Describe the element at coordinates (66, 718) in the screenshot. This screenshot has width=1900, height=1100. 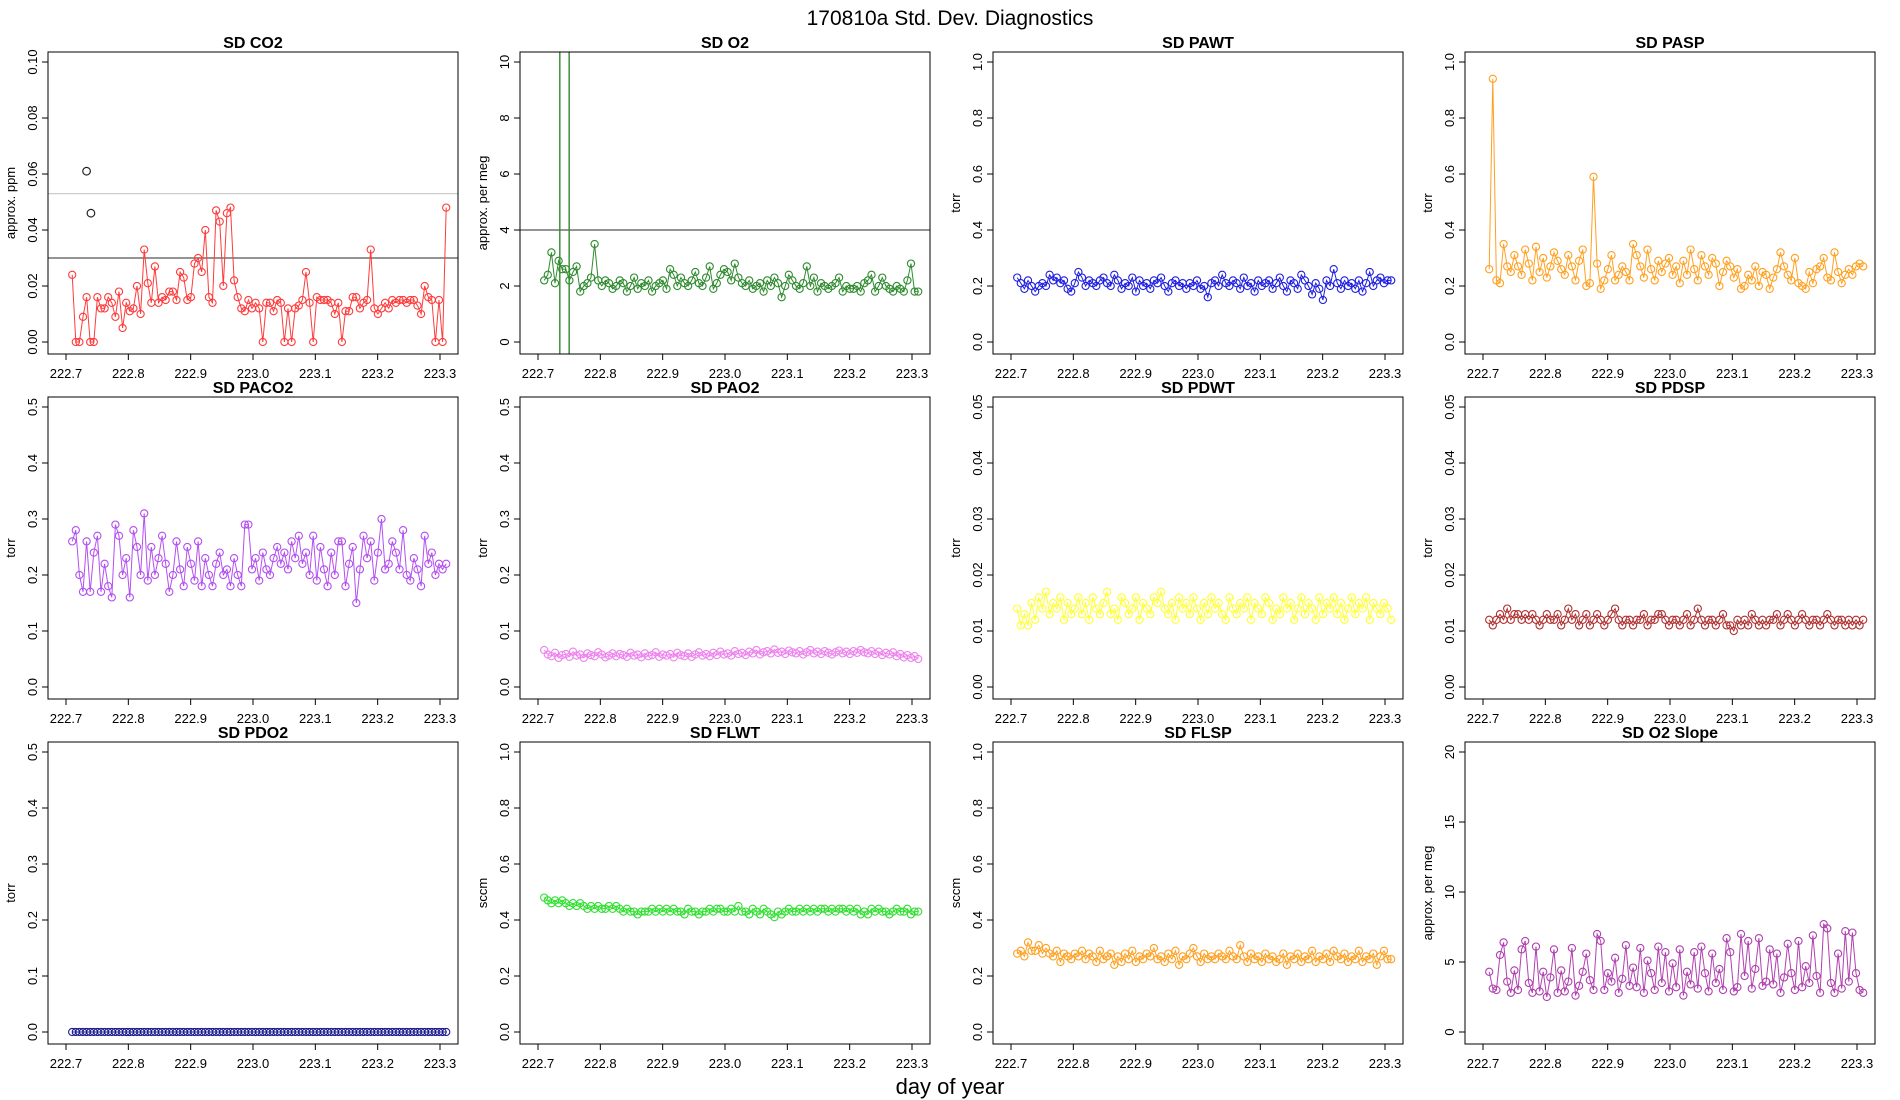
I see `x-tick-label: 222.7` at that location.